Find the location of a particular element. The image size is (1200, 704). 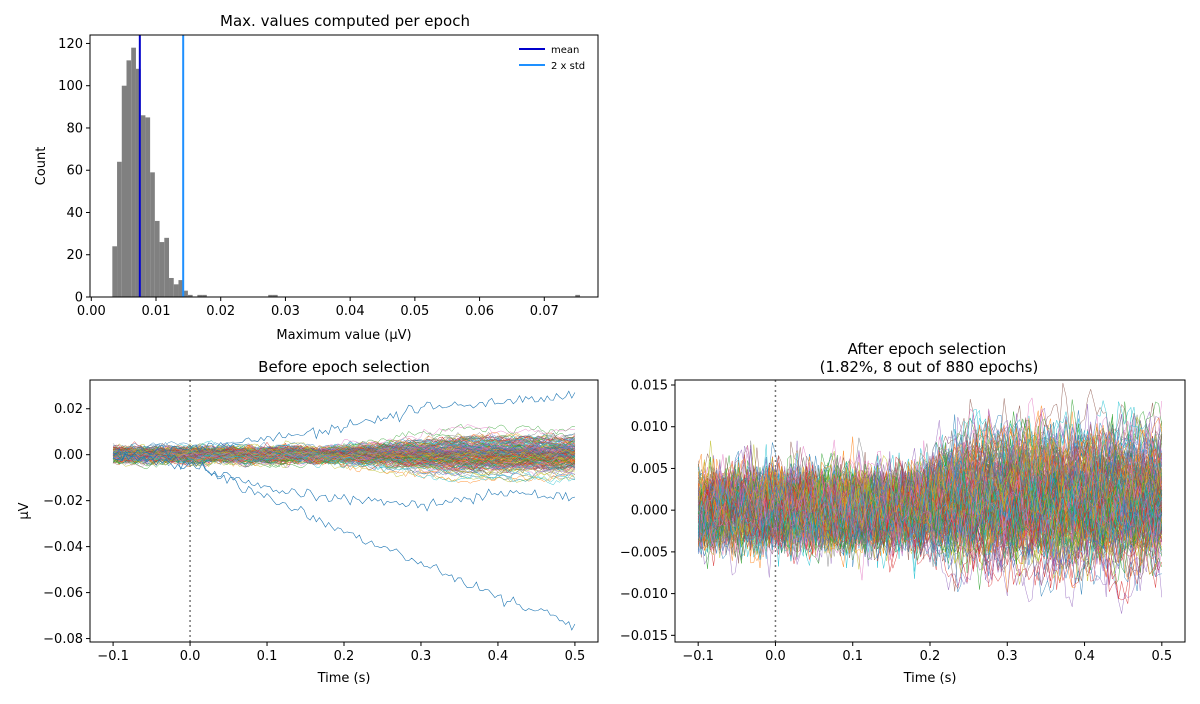

histogram-vlines is located at coordinates (161, 166).